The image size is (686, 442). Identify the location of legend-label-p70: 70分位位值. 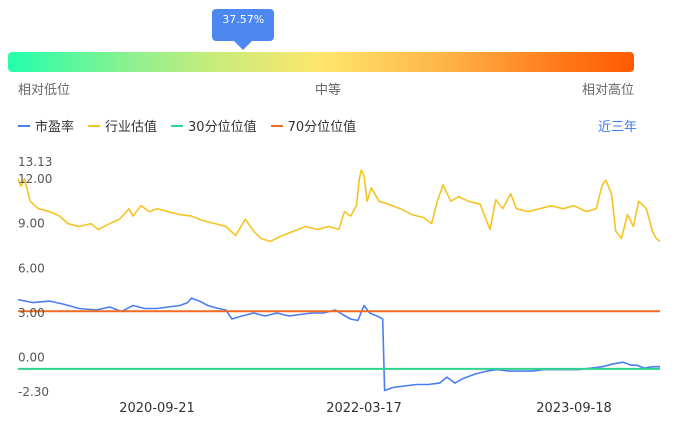
(322, 127).